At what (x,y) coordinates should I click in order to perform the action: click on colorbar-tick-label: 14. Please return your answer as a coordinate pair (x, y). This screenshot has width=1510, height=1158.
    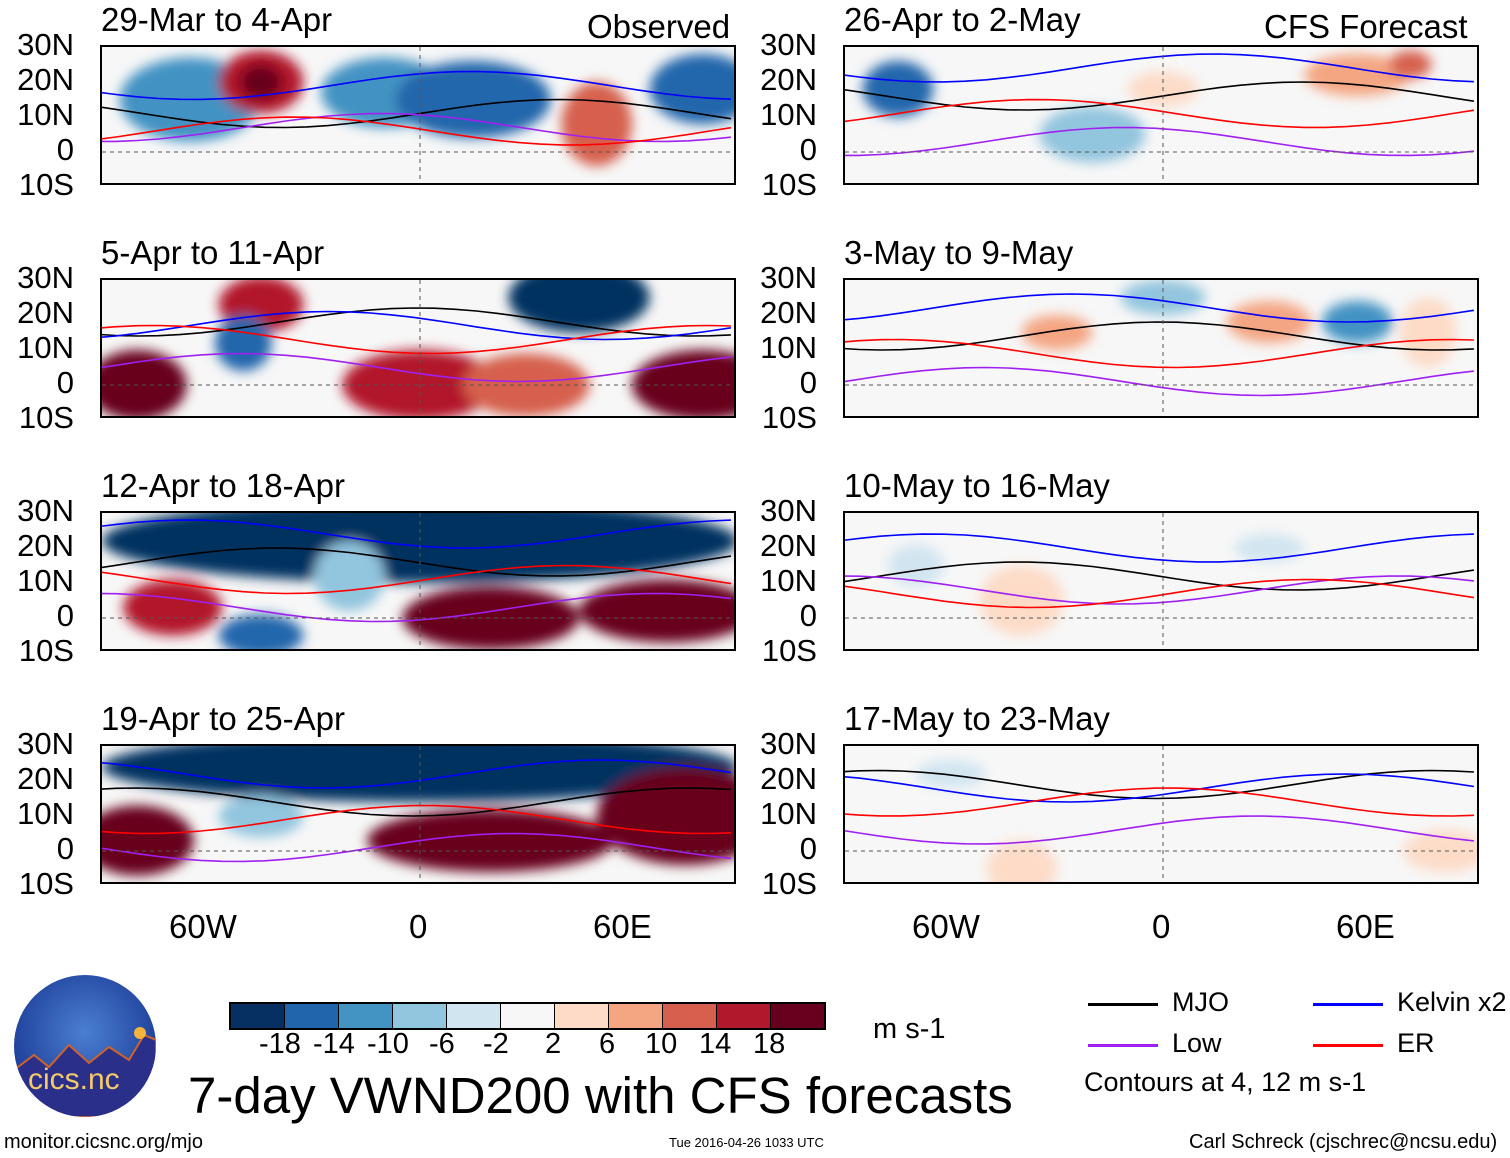
    Looking at the image, I should click on (715, 1044).